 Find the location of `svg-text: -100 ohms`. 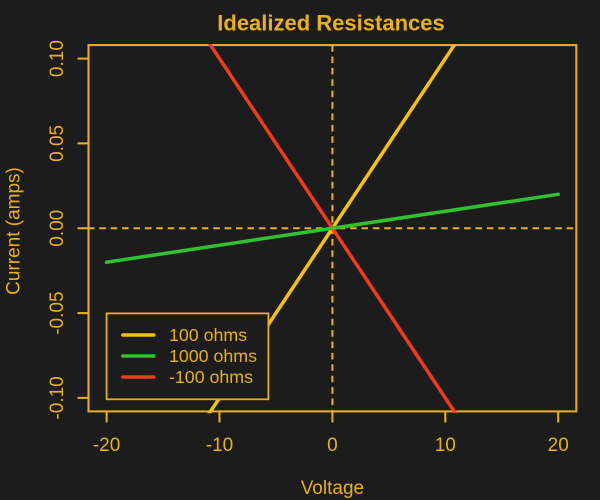

svg-text: -100 ohms is located at coordinates (211, 377).